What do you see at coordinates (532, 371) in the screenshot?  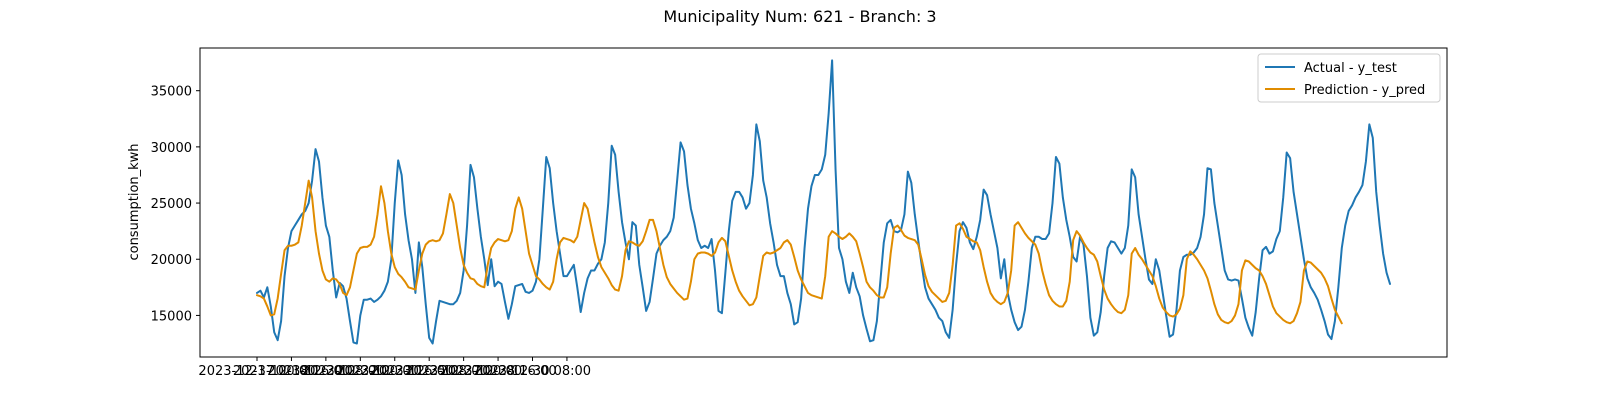 I see `x-tick-label: 2023-12-30 08:00` at bounding box center [532, 371].